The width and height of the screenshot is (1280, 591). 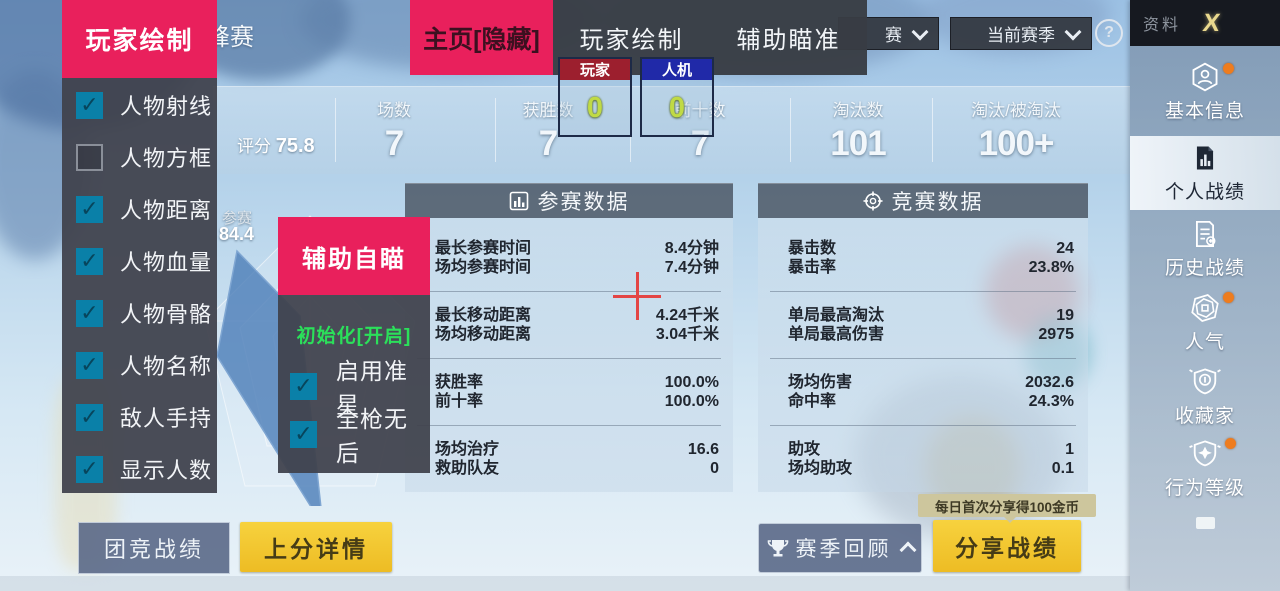 What do you see at coordinates (931, 468) in the screenshot?
I see `stat-row: 场均助攻 0.1` at bounding box center [931, 468].